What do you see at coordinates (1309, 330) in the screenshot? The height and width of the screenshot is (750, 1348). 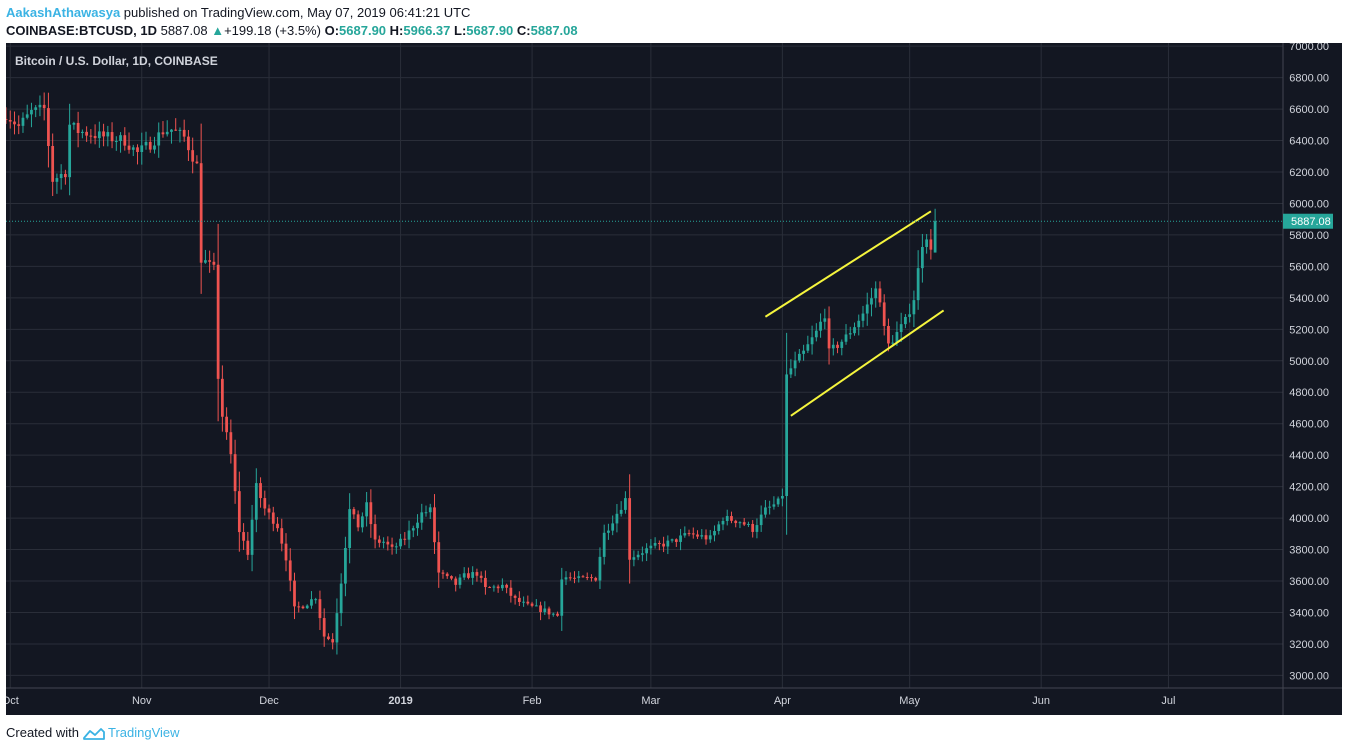 I see `price-tick-label: 5200.00` at bounding box center [1309, 330].